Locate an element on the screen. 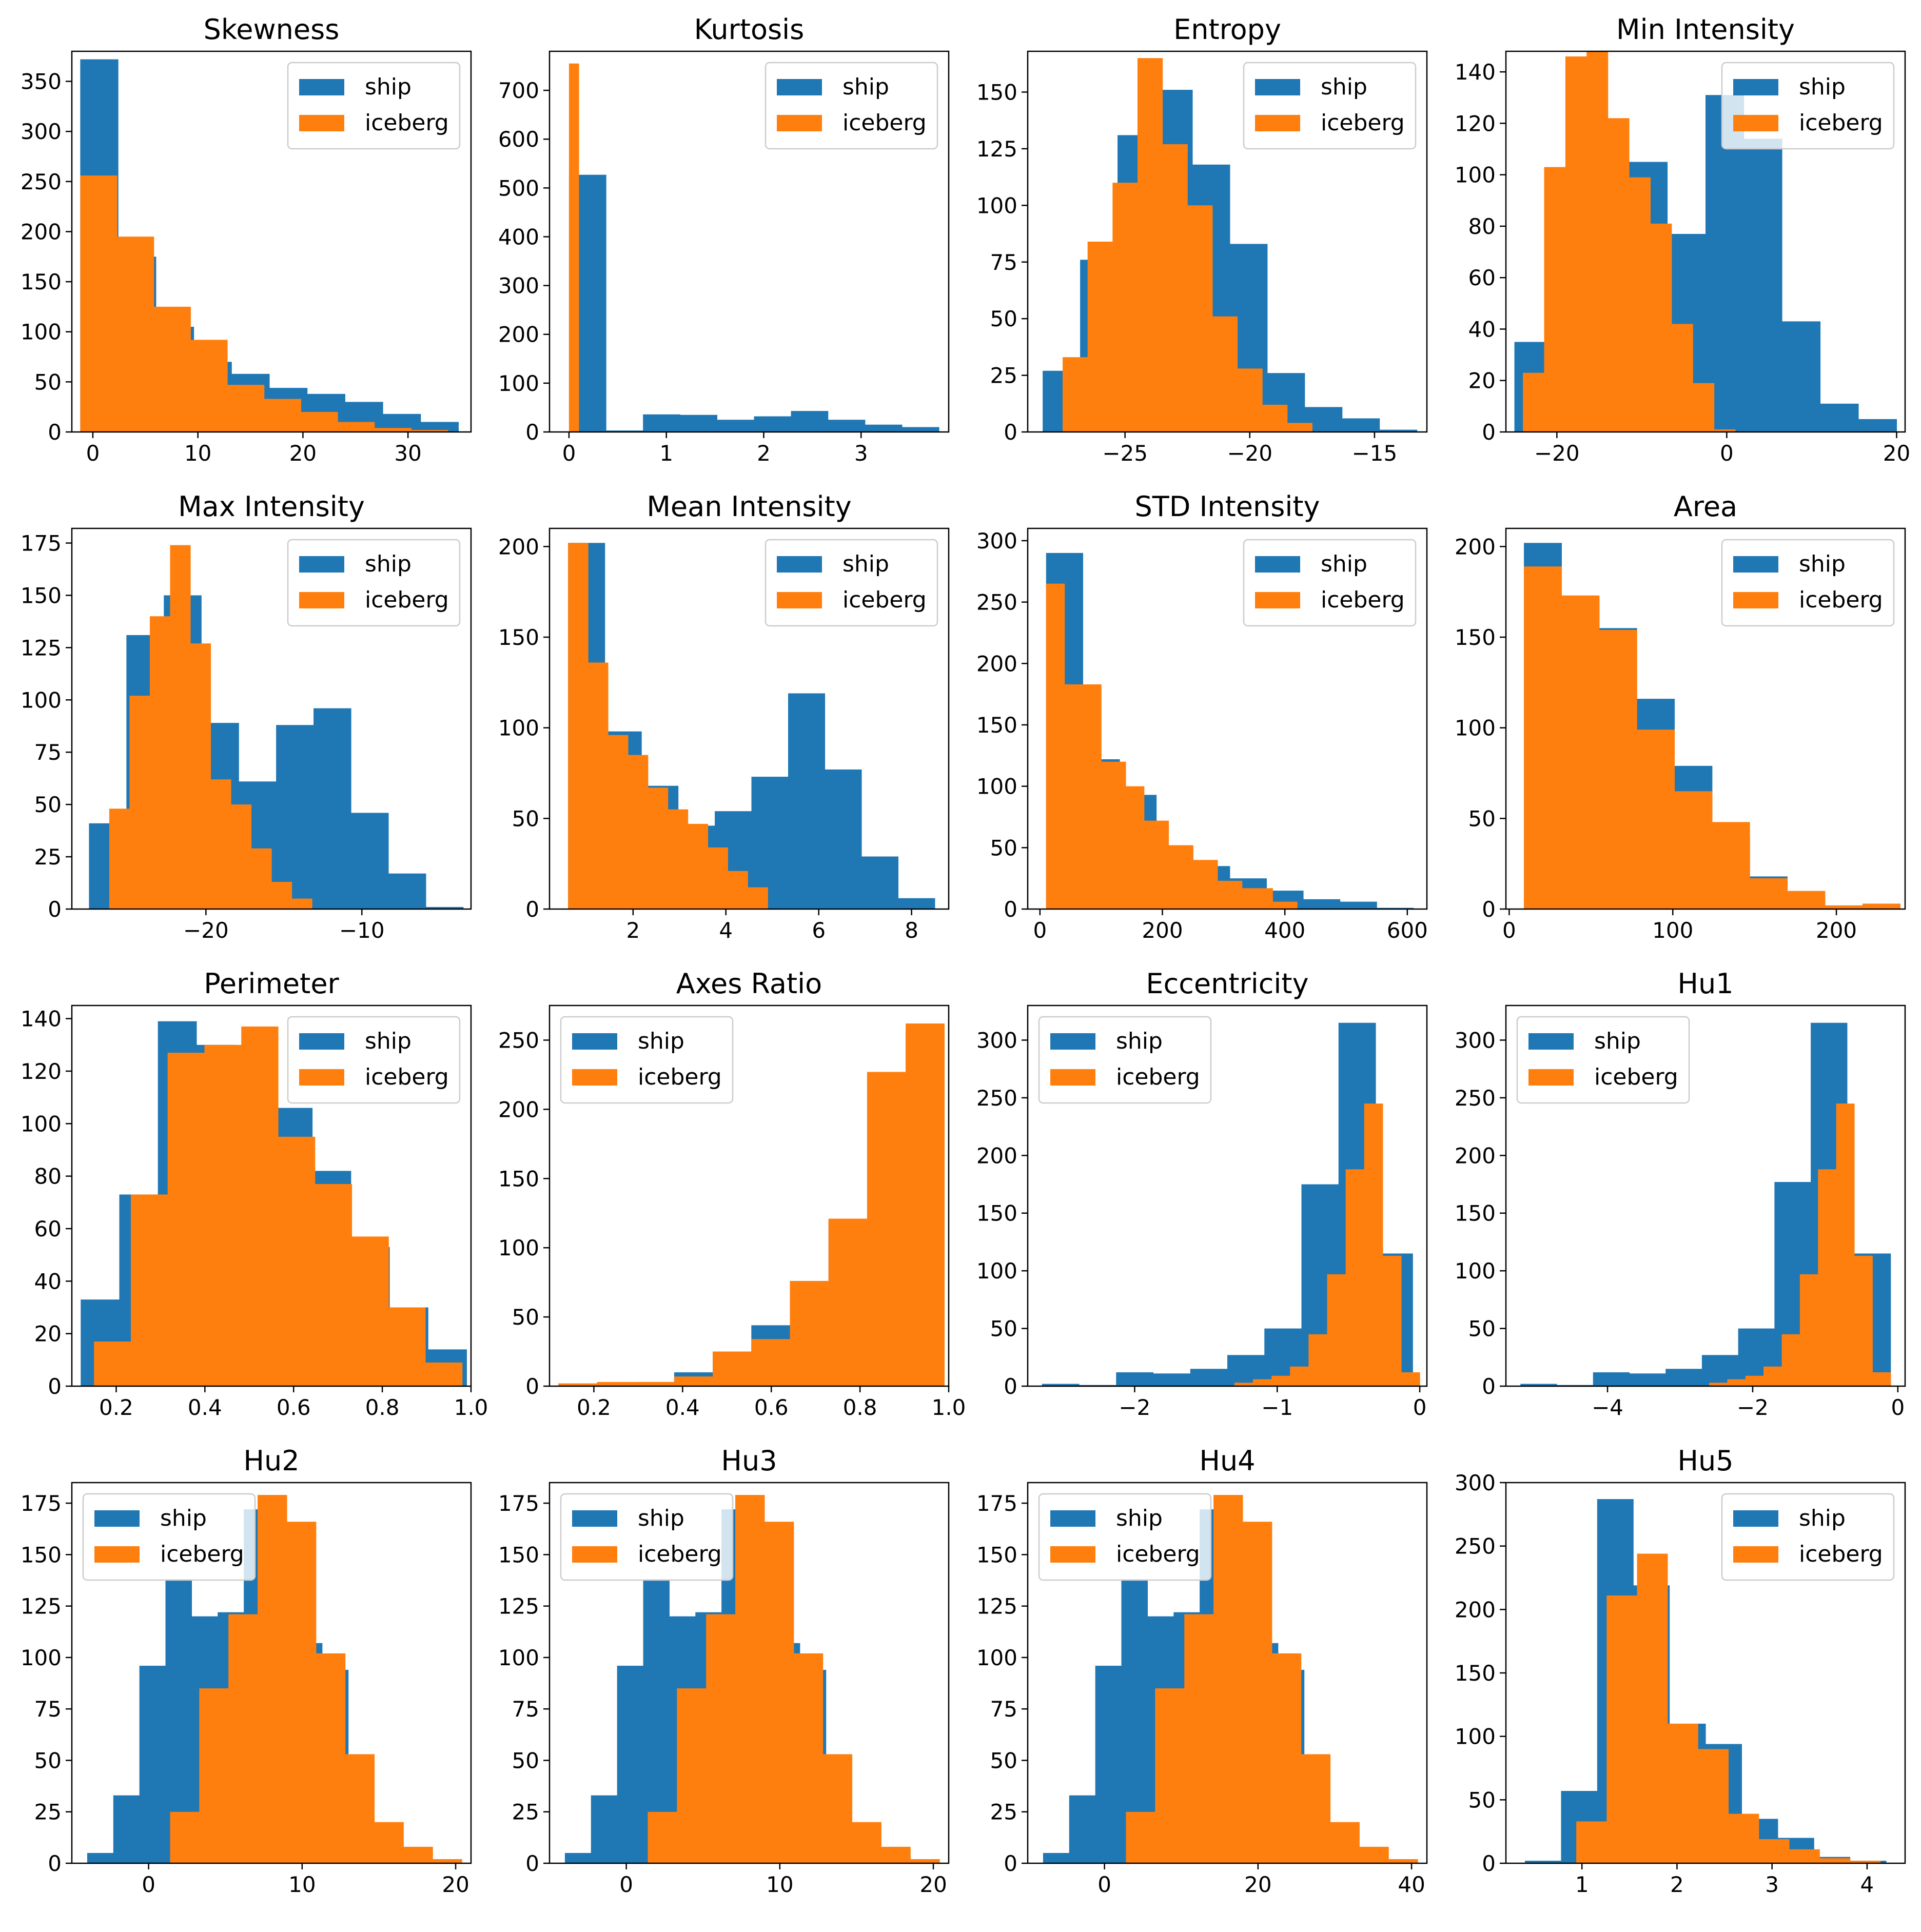  legend-swatch-ship-hu3 is located at coordinates (594, 1518).